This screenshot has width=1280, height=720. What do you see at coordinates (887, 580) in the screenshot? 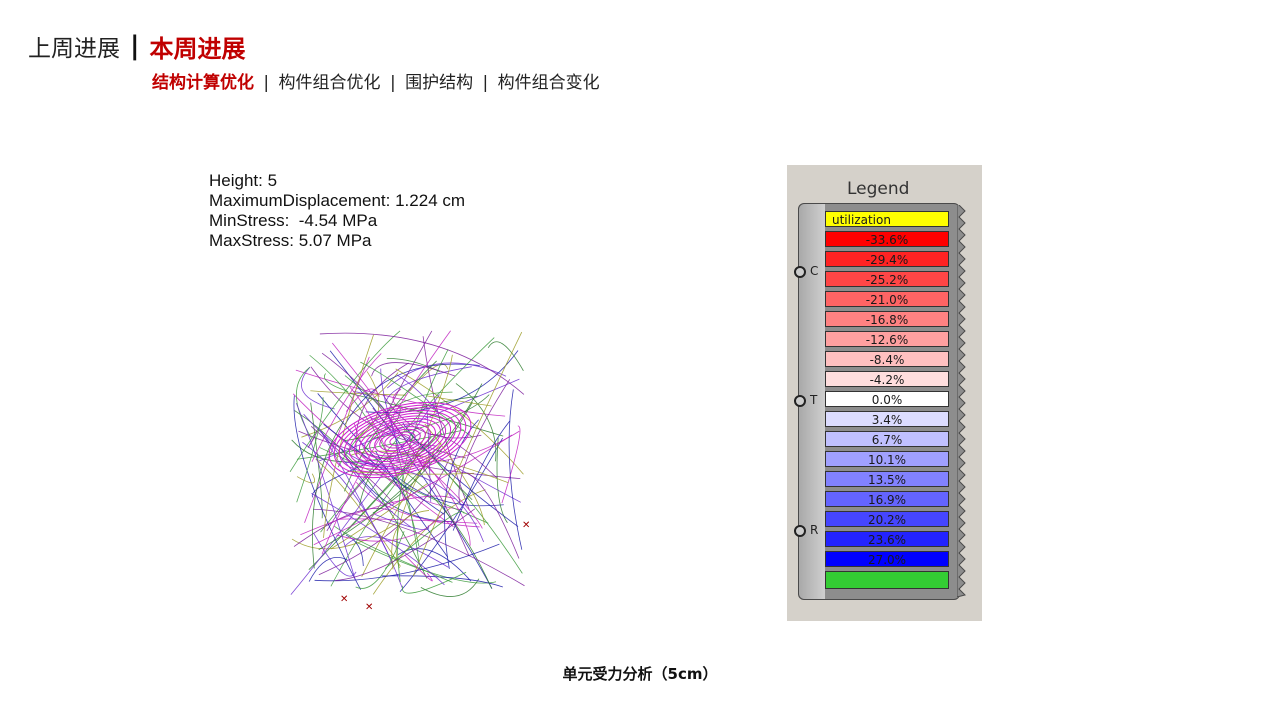
I see `legend-swatch` at bounding box center [887, 580].